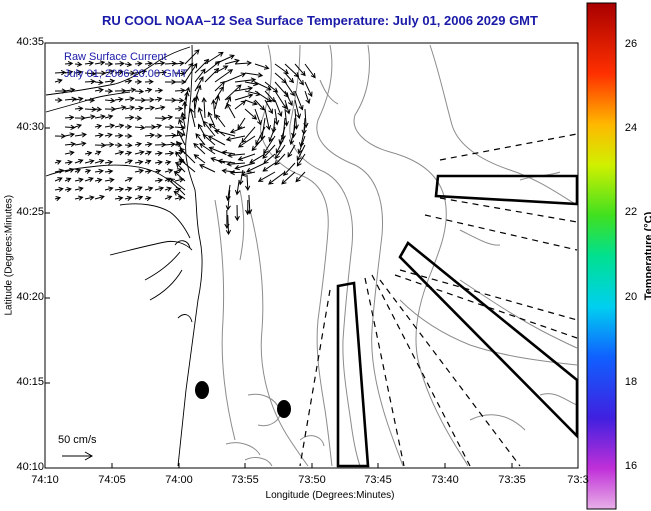 The height and width of the screenshot is (511, 651). I want to click on scale-arrowhead, so click(89, 456).